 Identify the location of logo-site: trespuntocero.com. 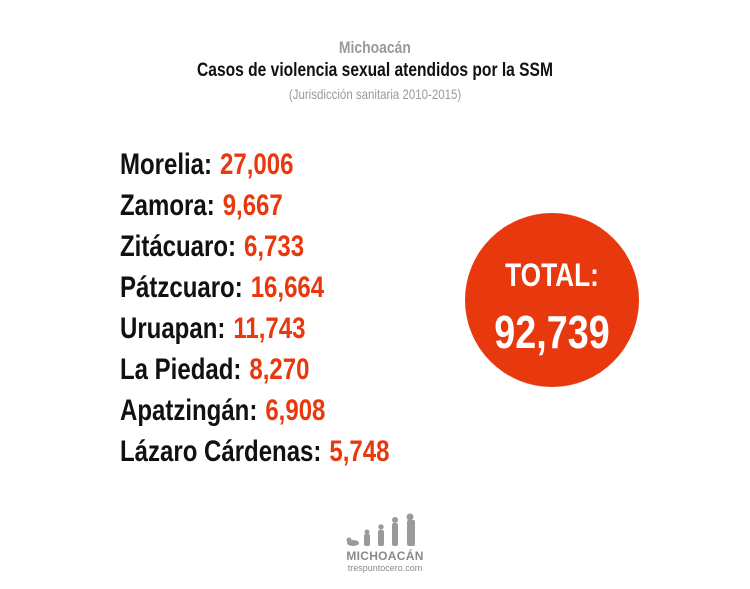
(385, 568).